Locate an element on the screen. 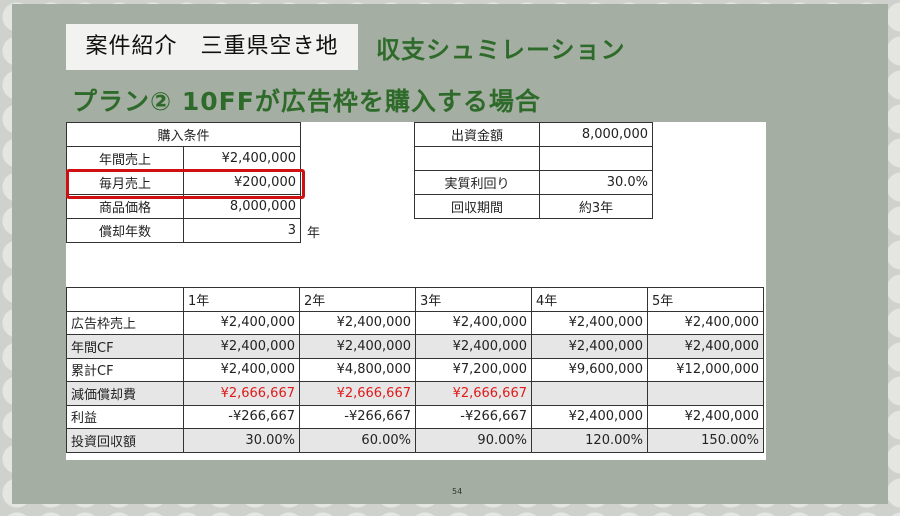 The width and height of the screenshot is (900, 516). slide-subtitle: プラン② 10FFが広告枠を購入する場合 is located at coordinates (306, 101).